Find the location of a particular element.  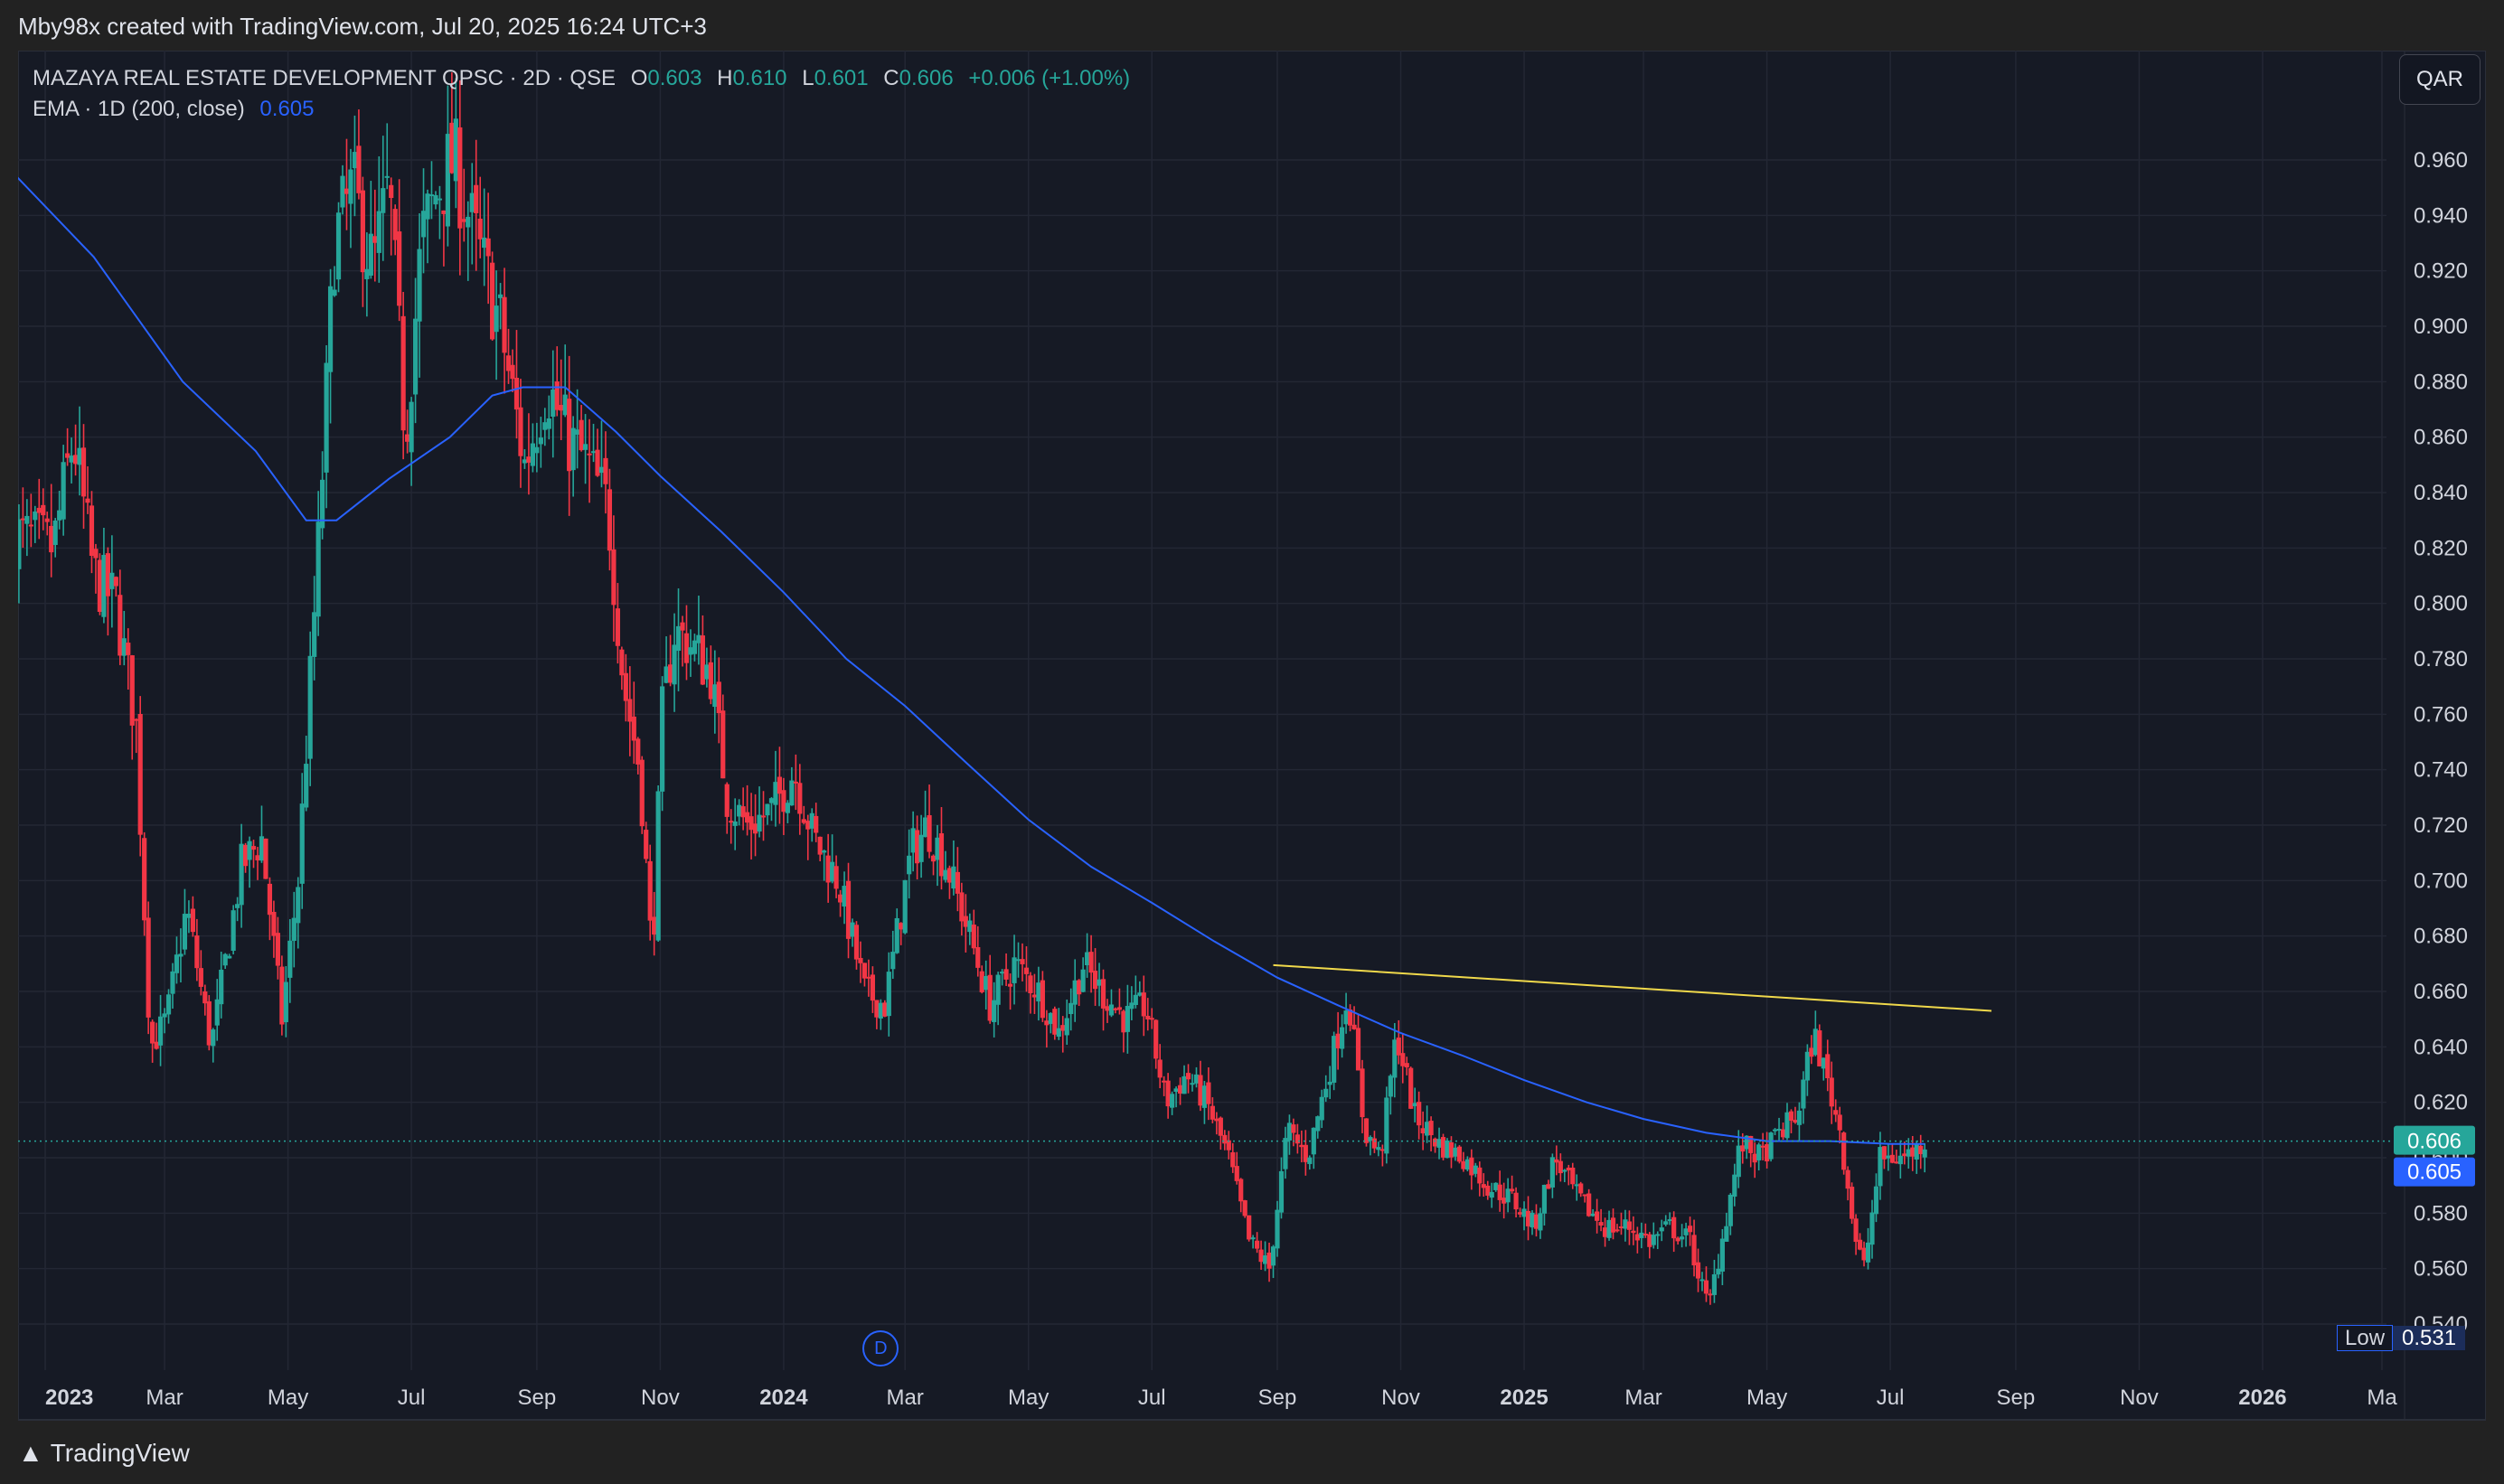

tradingview-logo: ▲ TradingView is located at coordinates (104, 1453).